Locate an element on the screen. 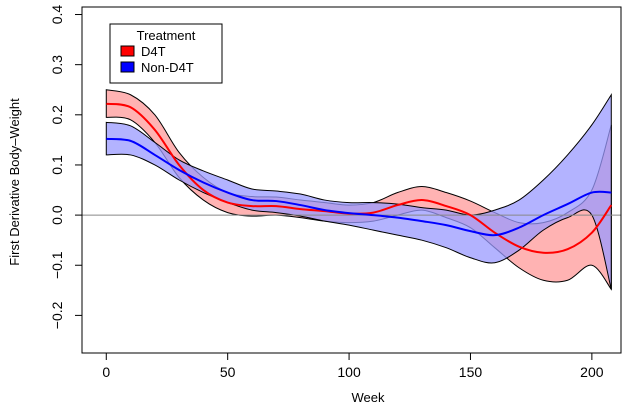  x-tick-label: 200 is located at coordinates (592, 372).